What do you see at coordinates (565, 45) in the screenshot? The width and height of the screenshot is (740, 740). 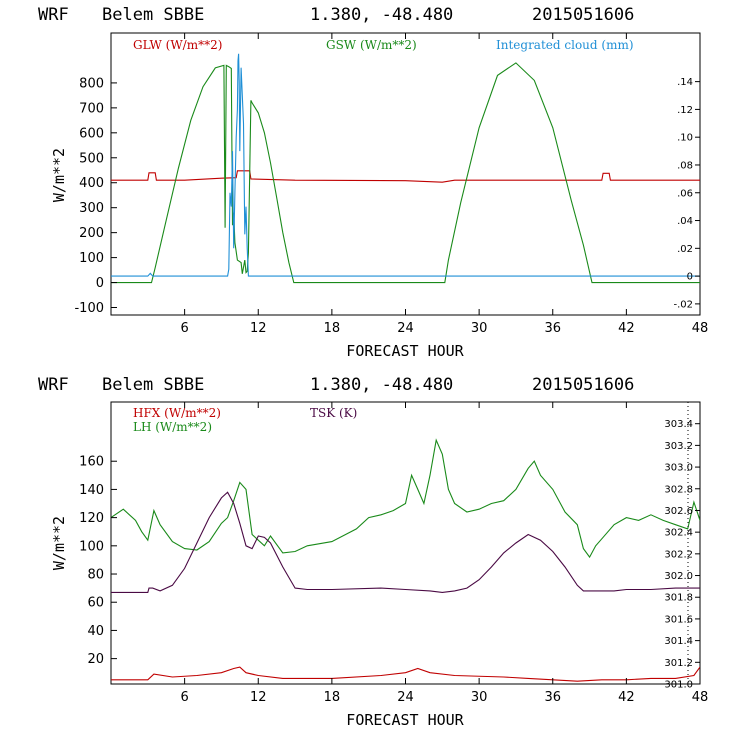 I see `legend-cloud: Integrated cloud (mm)` at bounding box center [565, 45].